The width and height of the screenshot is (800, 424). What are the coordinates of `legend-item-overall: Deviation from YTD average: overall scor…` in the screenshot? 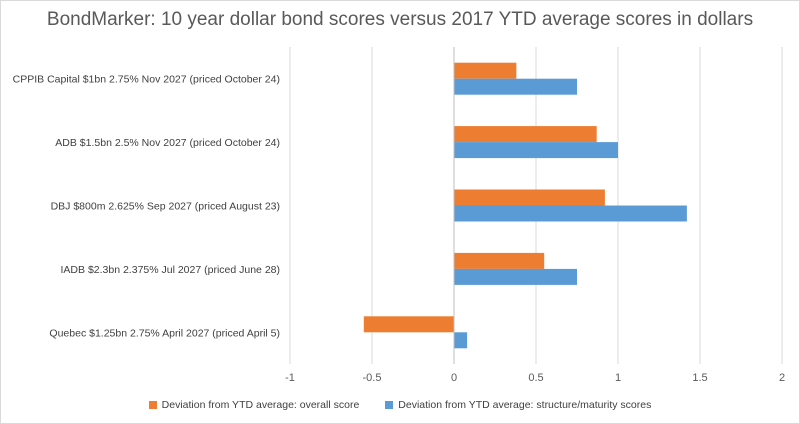 It's located at (254, 405).